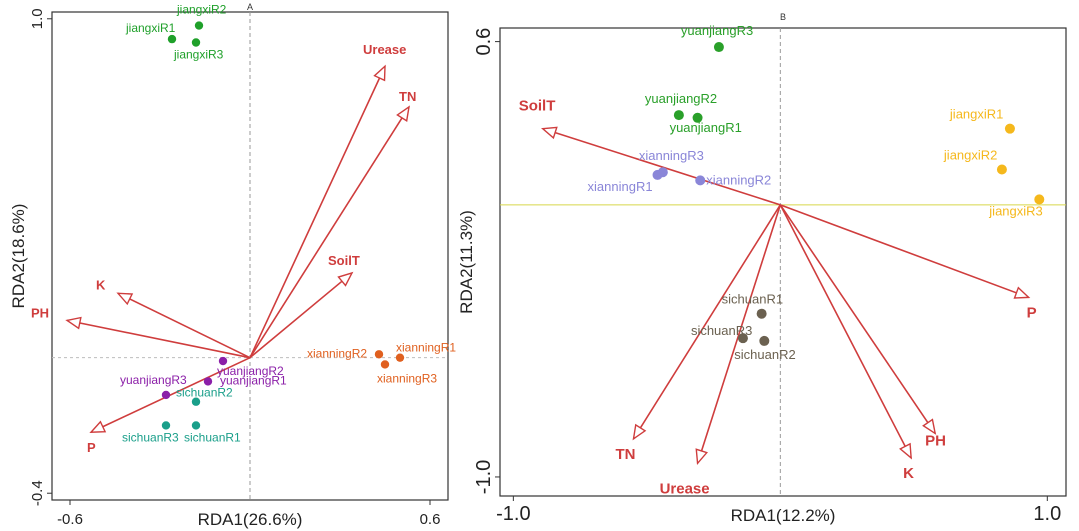  Describe the element at coordinates (484, 42) in the screenshot. I see `y-tick-label: 0.6` at that location.